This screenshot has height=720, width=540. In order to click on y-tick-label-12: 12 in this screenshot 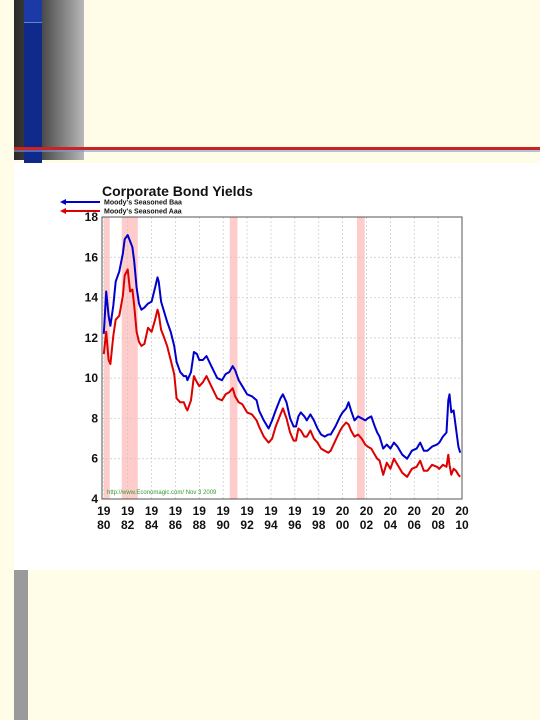, I will do `click(92, 338)`.